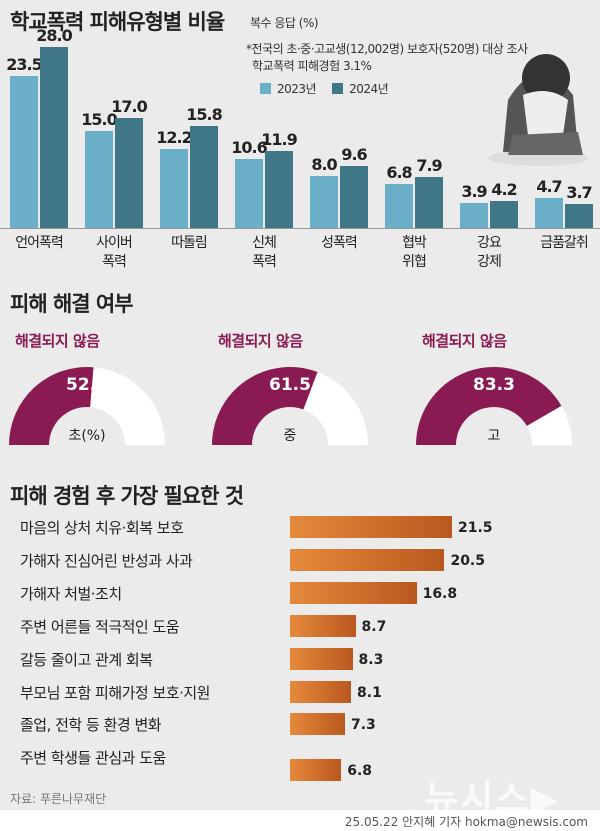  What do you see at coordinates (369, 89) in the screenshot?
I see `legend-label: 2024년` at bounding box center [369, 89].